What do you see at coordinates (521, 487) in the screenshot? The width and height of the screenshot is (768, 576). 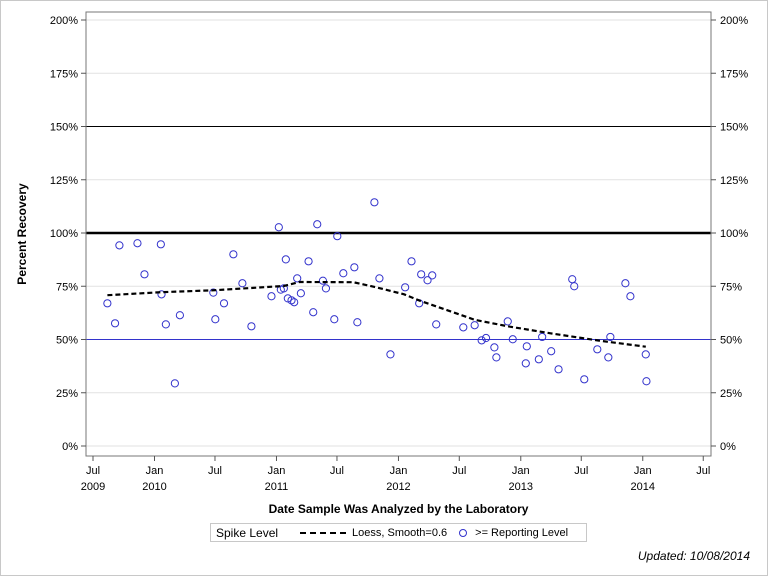 I see `x-tick-year: 2013` at bounding box center [521, 487].